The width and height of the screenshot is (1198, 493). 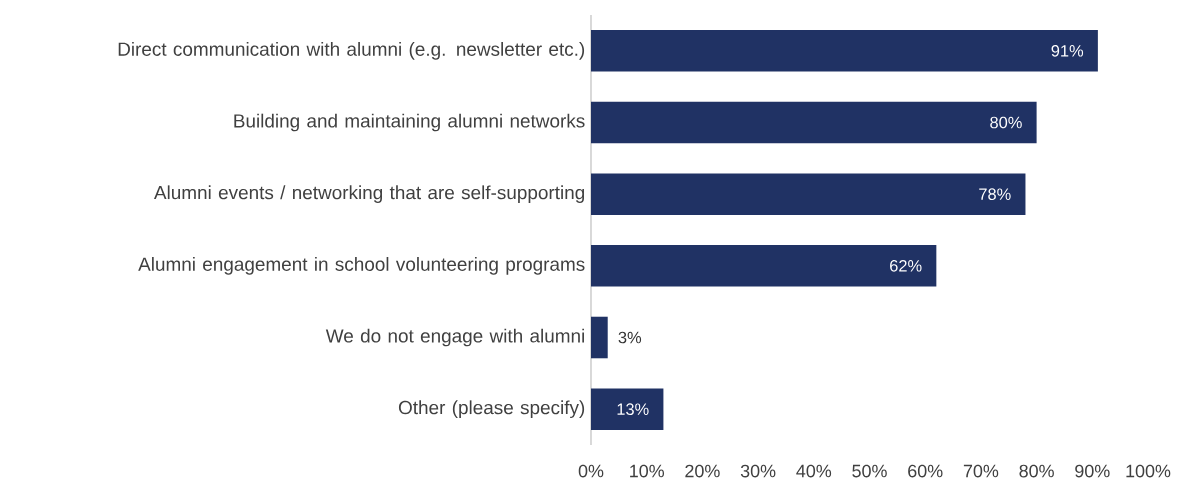 What do you see at coordinates (1092, 471) in the screenshot?
I see `x-tick-label: 90%` at bounding box center [1092, 471].